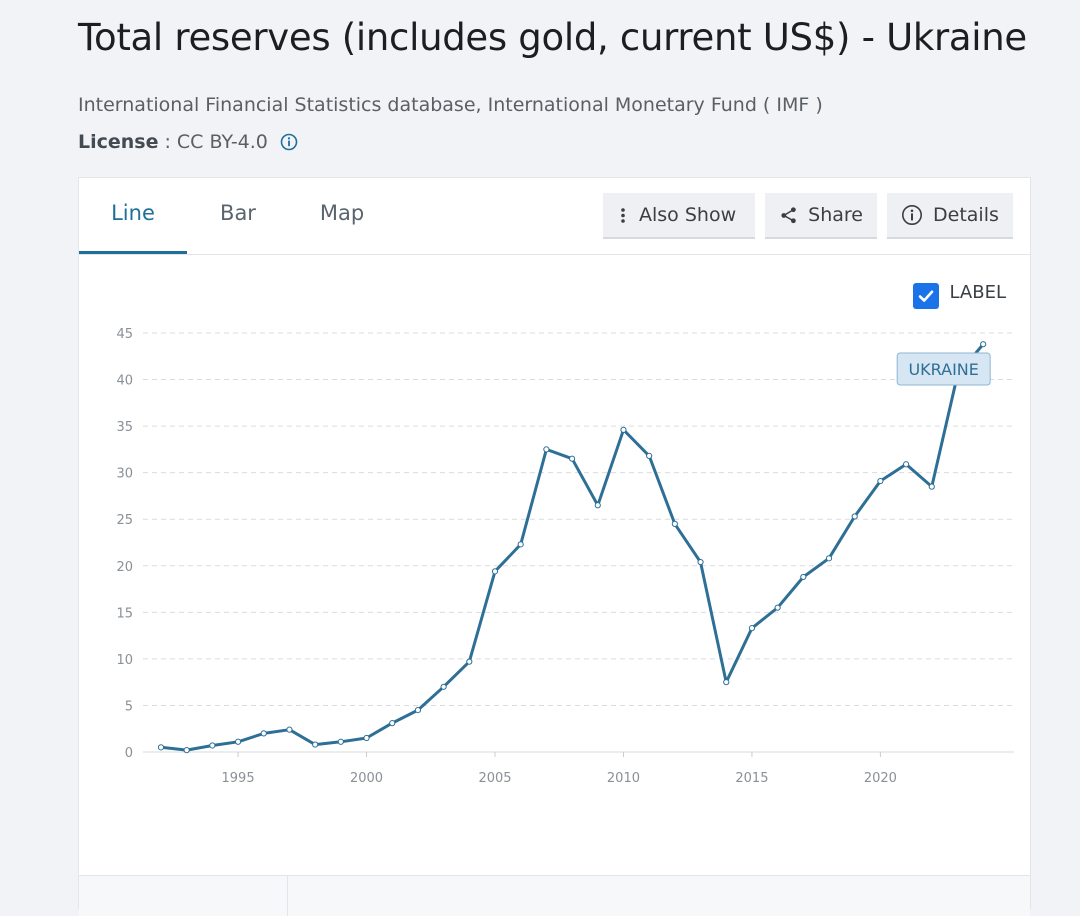 Image resolution: width=1080 pixels, height=916 pixels. What do you see at coordinates (238, 778) in the screenshot?
I see `x-tick-label: 1995` at bounding box center [238, 778].